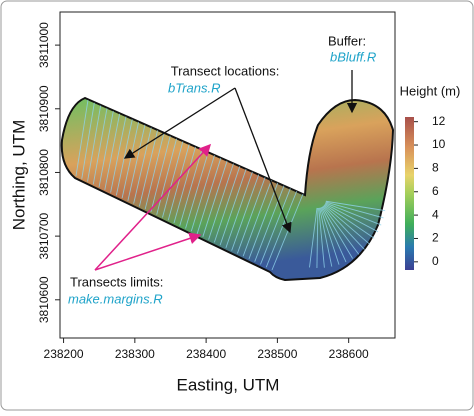  What do you see at coordinates (64, 354) in the screenshot?
I see `x-tick-label: 238200` at bounding box center [64, 354].